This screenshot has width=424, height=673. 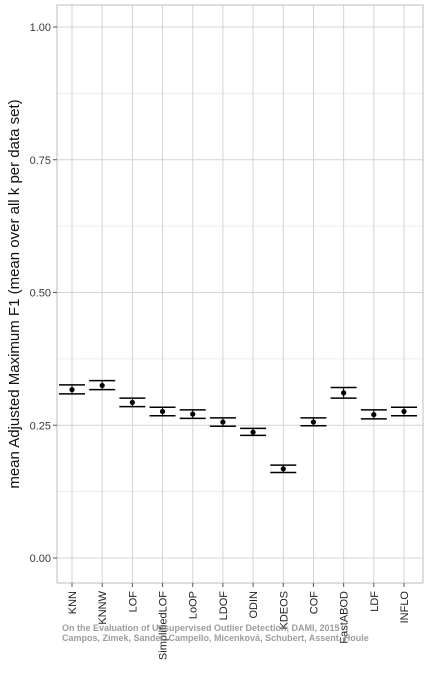 What do you see at coordinates (40, 28) in the screenshot?
I see `y-tick-label: 1.00` at bounding box center [40, 28].